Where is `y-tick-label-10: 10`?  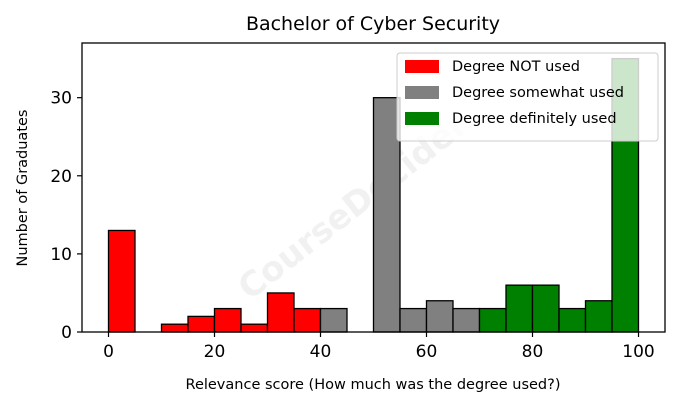
y-tick-label-10: 10 is located at coordinates (61, 255).